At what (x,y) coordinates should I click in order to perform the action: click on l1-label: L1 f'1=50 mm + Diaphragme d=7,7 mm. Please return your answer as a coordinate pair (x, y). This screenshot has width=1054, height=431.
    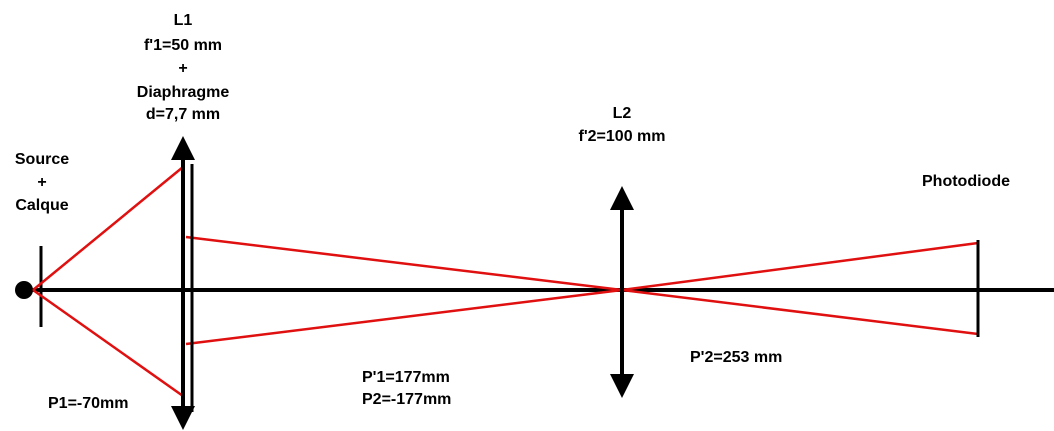
    Looking at the image, I should click on (183, 67).